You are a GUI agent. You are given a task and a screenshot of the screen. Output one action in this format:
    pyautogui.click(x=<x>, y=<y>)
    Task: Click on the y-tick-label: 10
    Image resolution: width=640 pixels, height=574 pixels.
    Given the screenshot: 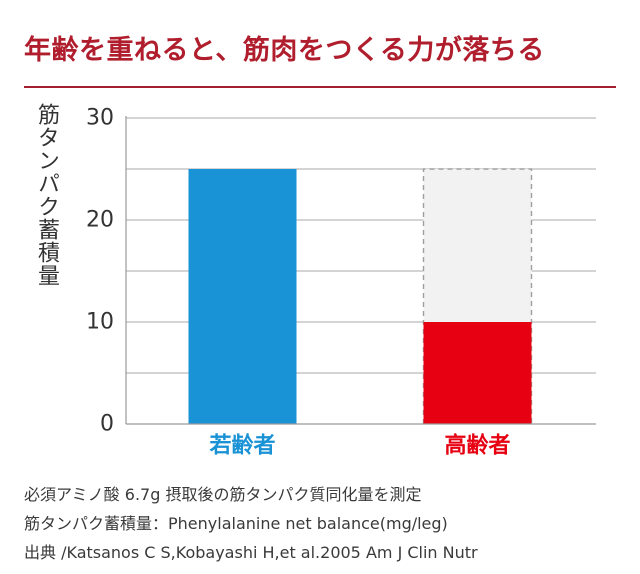 What is the action you would take?
    pyautogui.click(x=100, y=322)
    